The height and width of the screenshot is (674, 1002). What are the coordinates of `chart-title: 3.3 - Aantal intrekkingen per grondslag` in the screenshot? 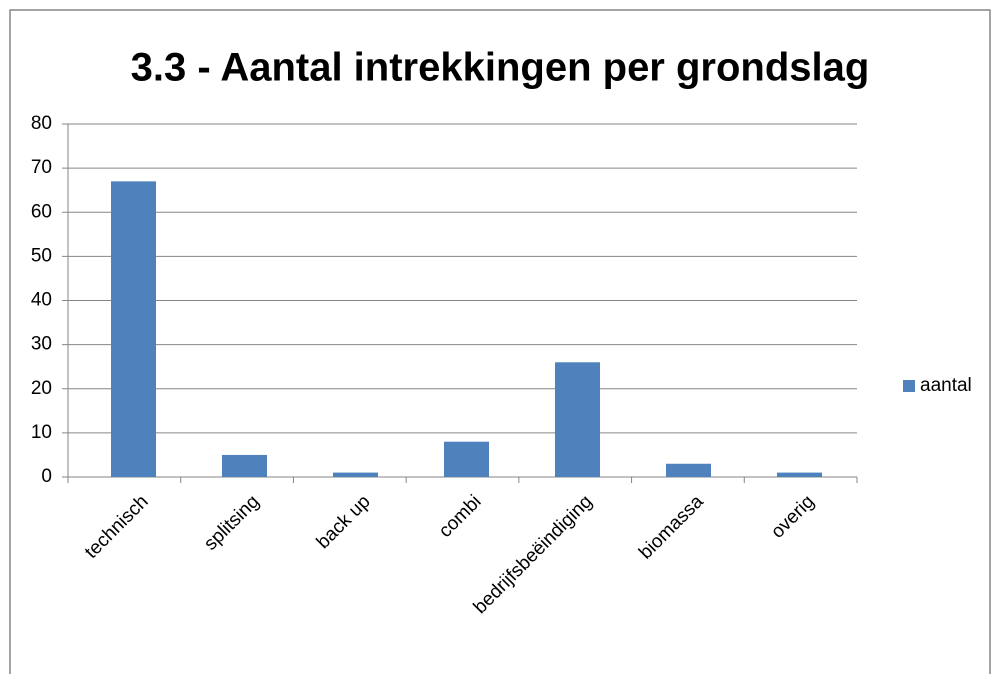 It's located at (500, 68).